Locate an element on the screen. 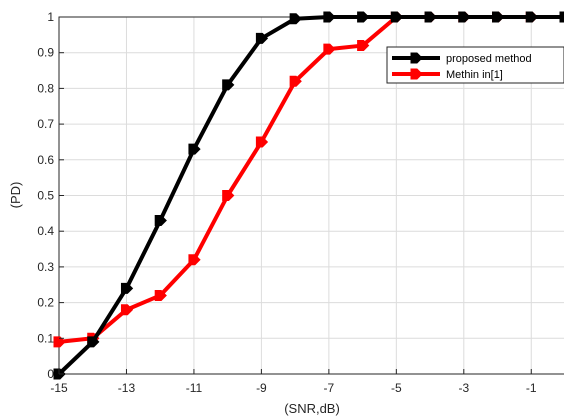  y-tick-label: 0.4 is located at coordinates (45, 231).